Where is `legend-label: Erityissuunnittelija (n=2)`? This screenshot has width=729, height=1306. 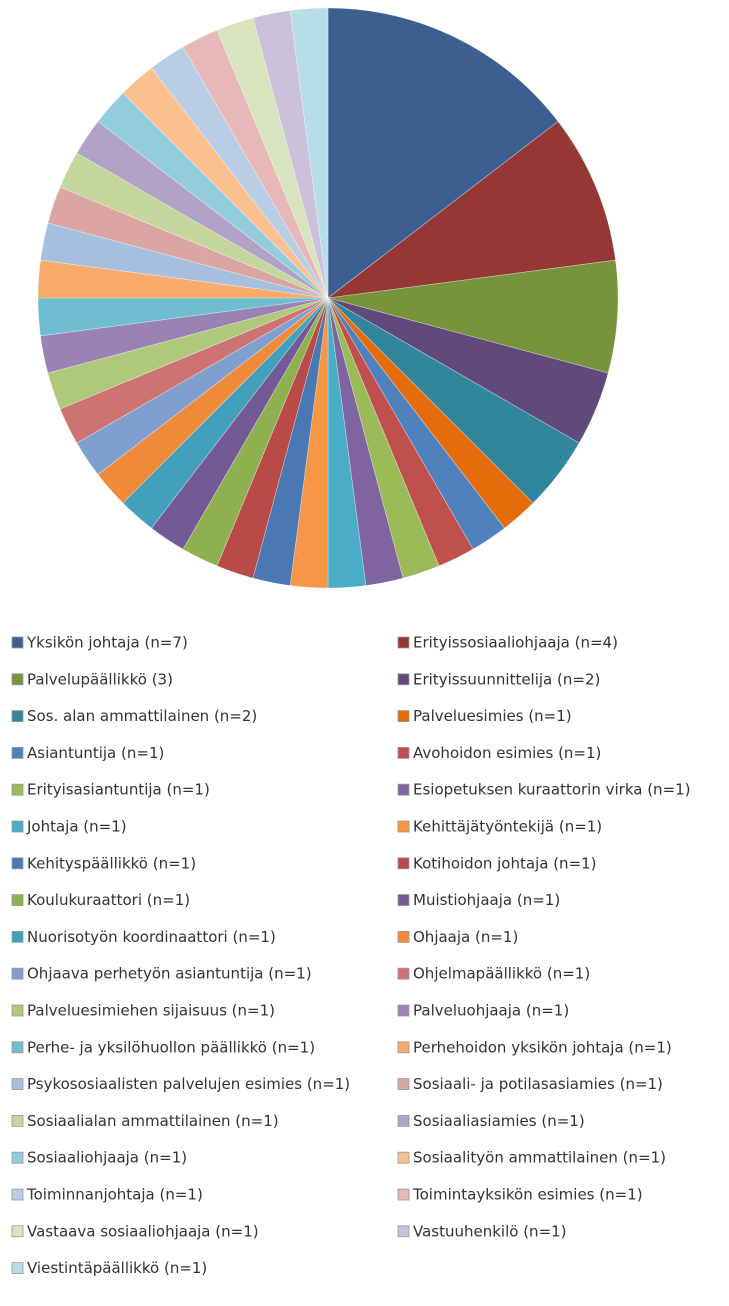 legend-label: Erityissuunnittelija (n=2) is located at coordinates (506, 679).